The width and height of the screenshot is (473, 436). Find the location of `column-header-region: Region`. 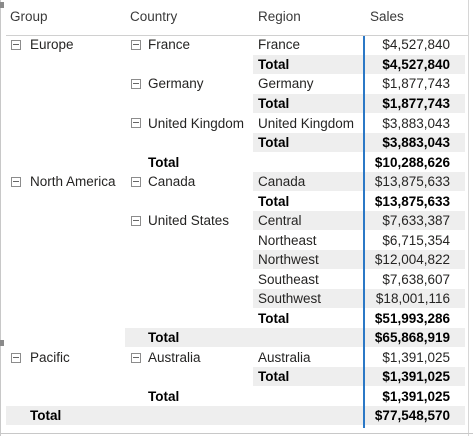

column-header-region: Region is located at coordinates (279, 16).